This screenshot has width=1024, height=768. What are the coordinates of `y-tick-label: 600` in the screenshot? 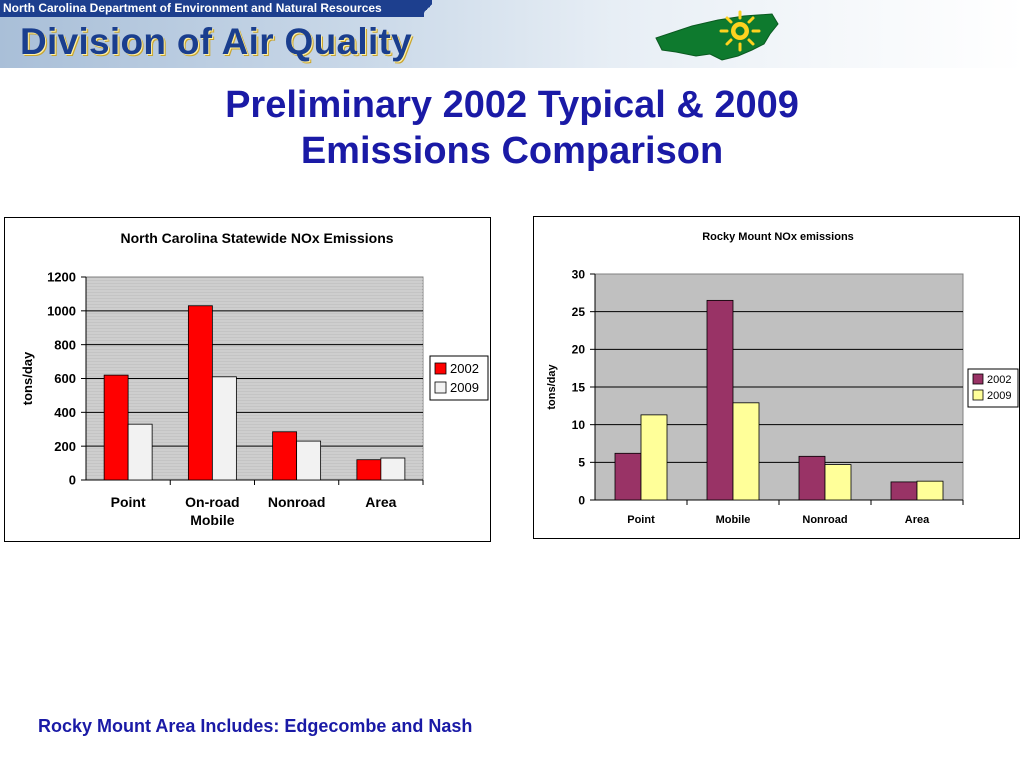 It's located at (65, 378).